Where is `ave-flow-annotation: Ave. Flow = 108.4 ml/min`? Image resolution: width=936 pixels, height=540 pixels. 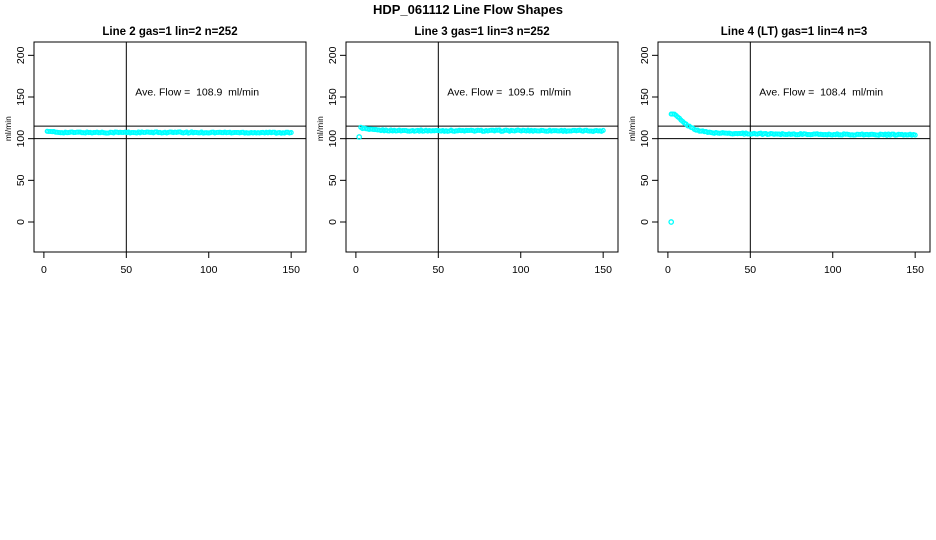 ave-flow-annotation: Ave. Flow = 108.4 ml/min is located at coordinates (821, 92).